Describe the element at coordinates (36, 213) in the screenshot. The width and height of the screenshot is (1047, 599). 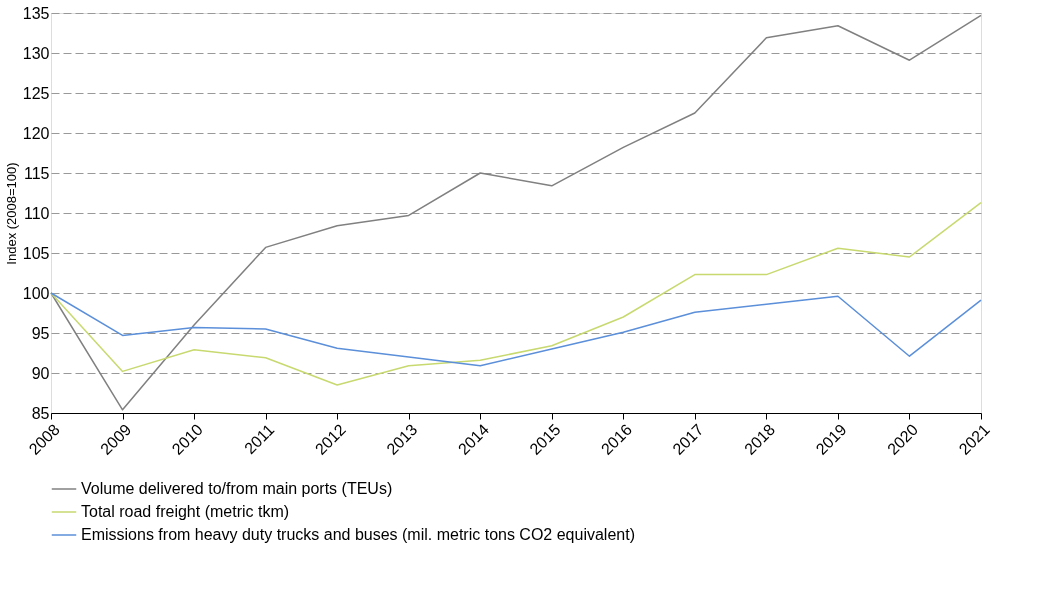
I see `y-tick-label: 110` at that location.